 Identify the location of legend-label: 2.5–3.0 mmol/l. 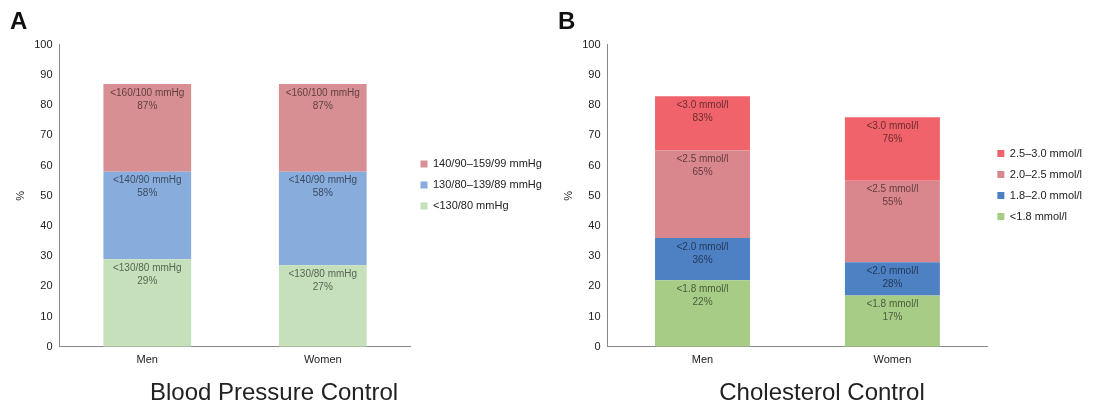
(1046, 152).